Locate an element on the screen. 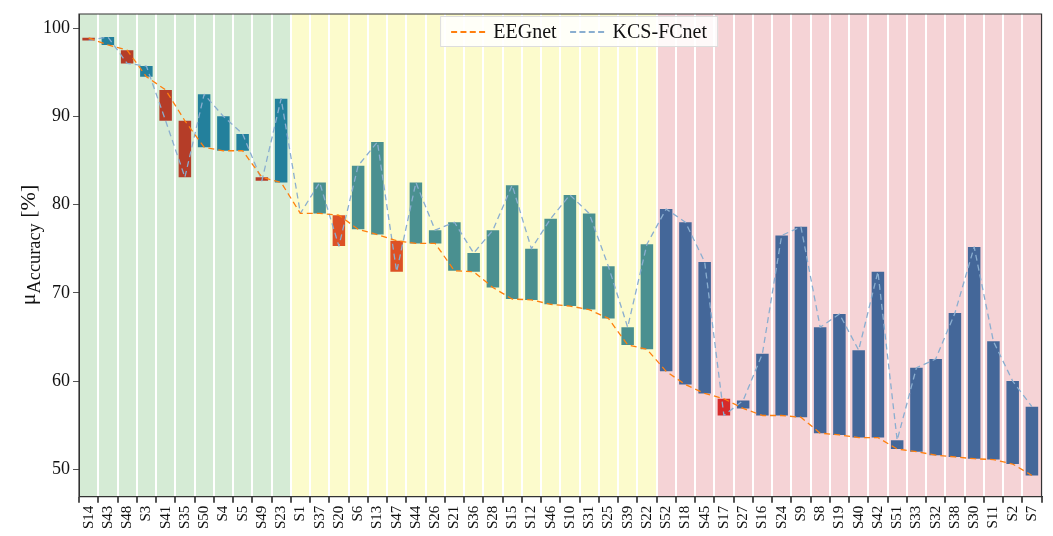 The image size is (1053, 536). x-tick-label: S20 is located at coordinates (337, 517).